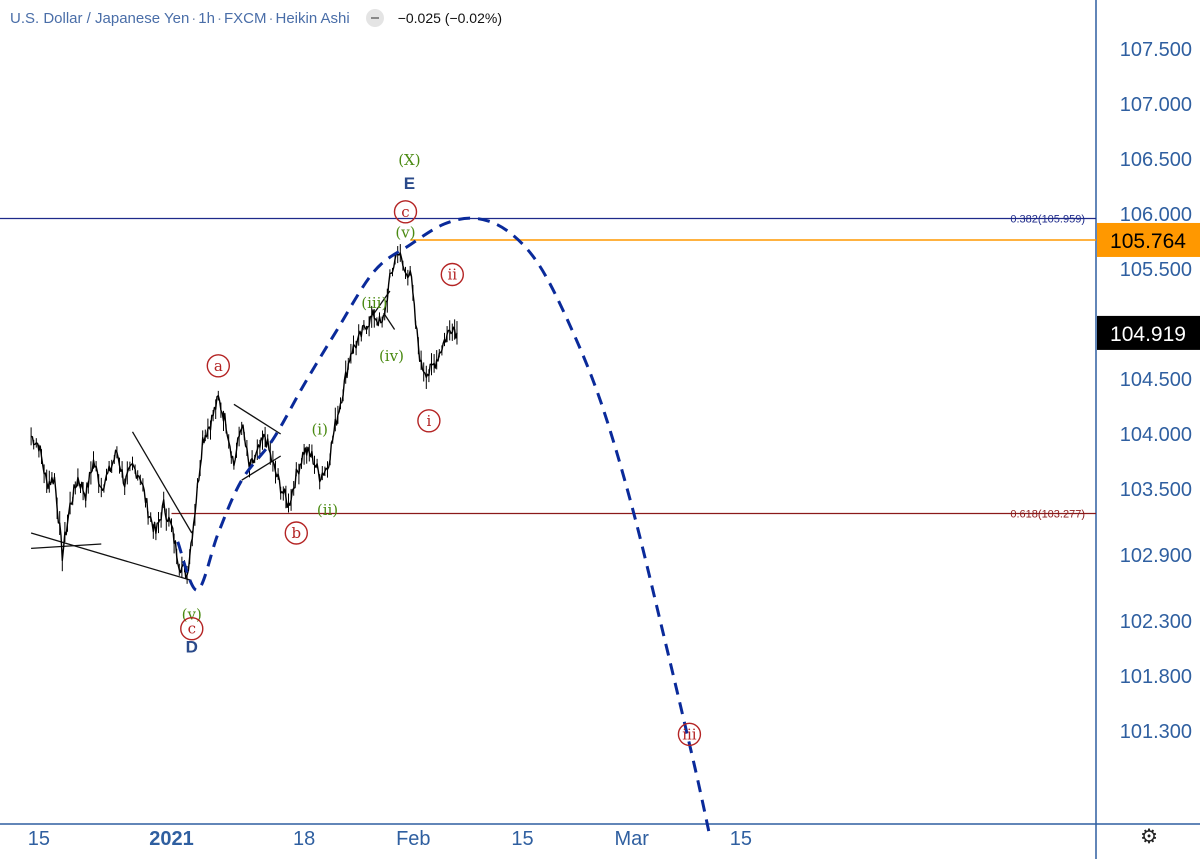  What do you see at coordinates (1156, 160) in the screenshot?
I see `y-tick-label: 106.500` at bounding box center [1156, 160].